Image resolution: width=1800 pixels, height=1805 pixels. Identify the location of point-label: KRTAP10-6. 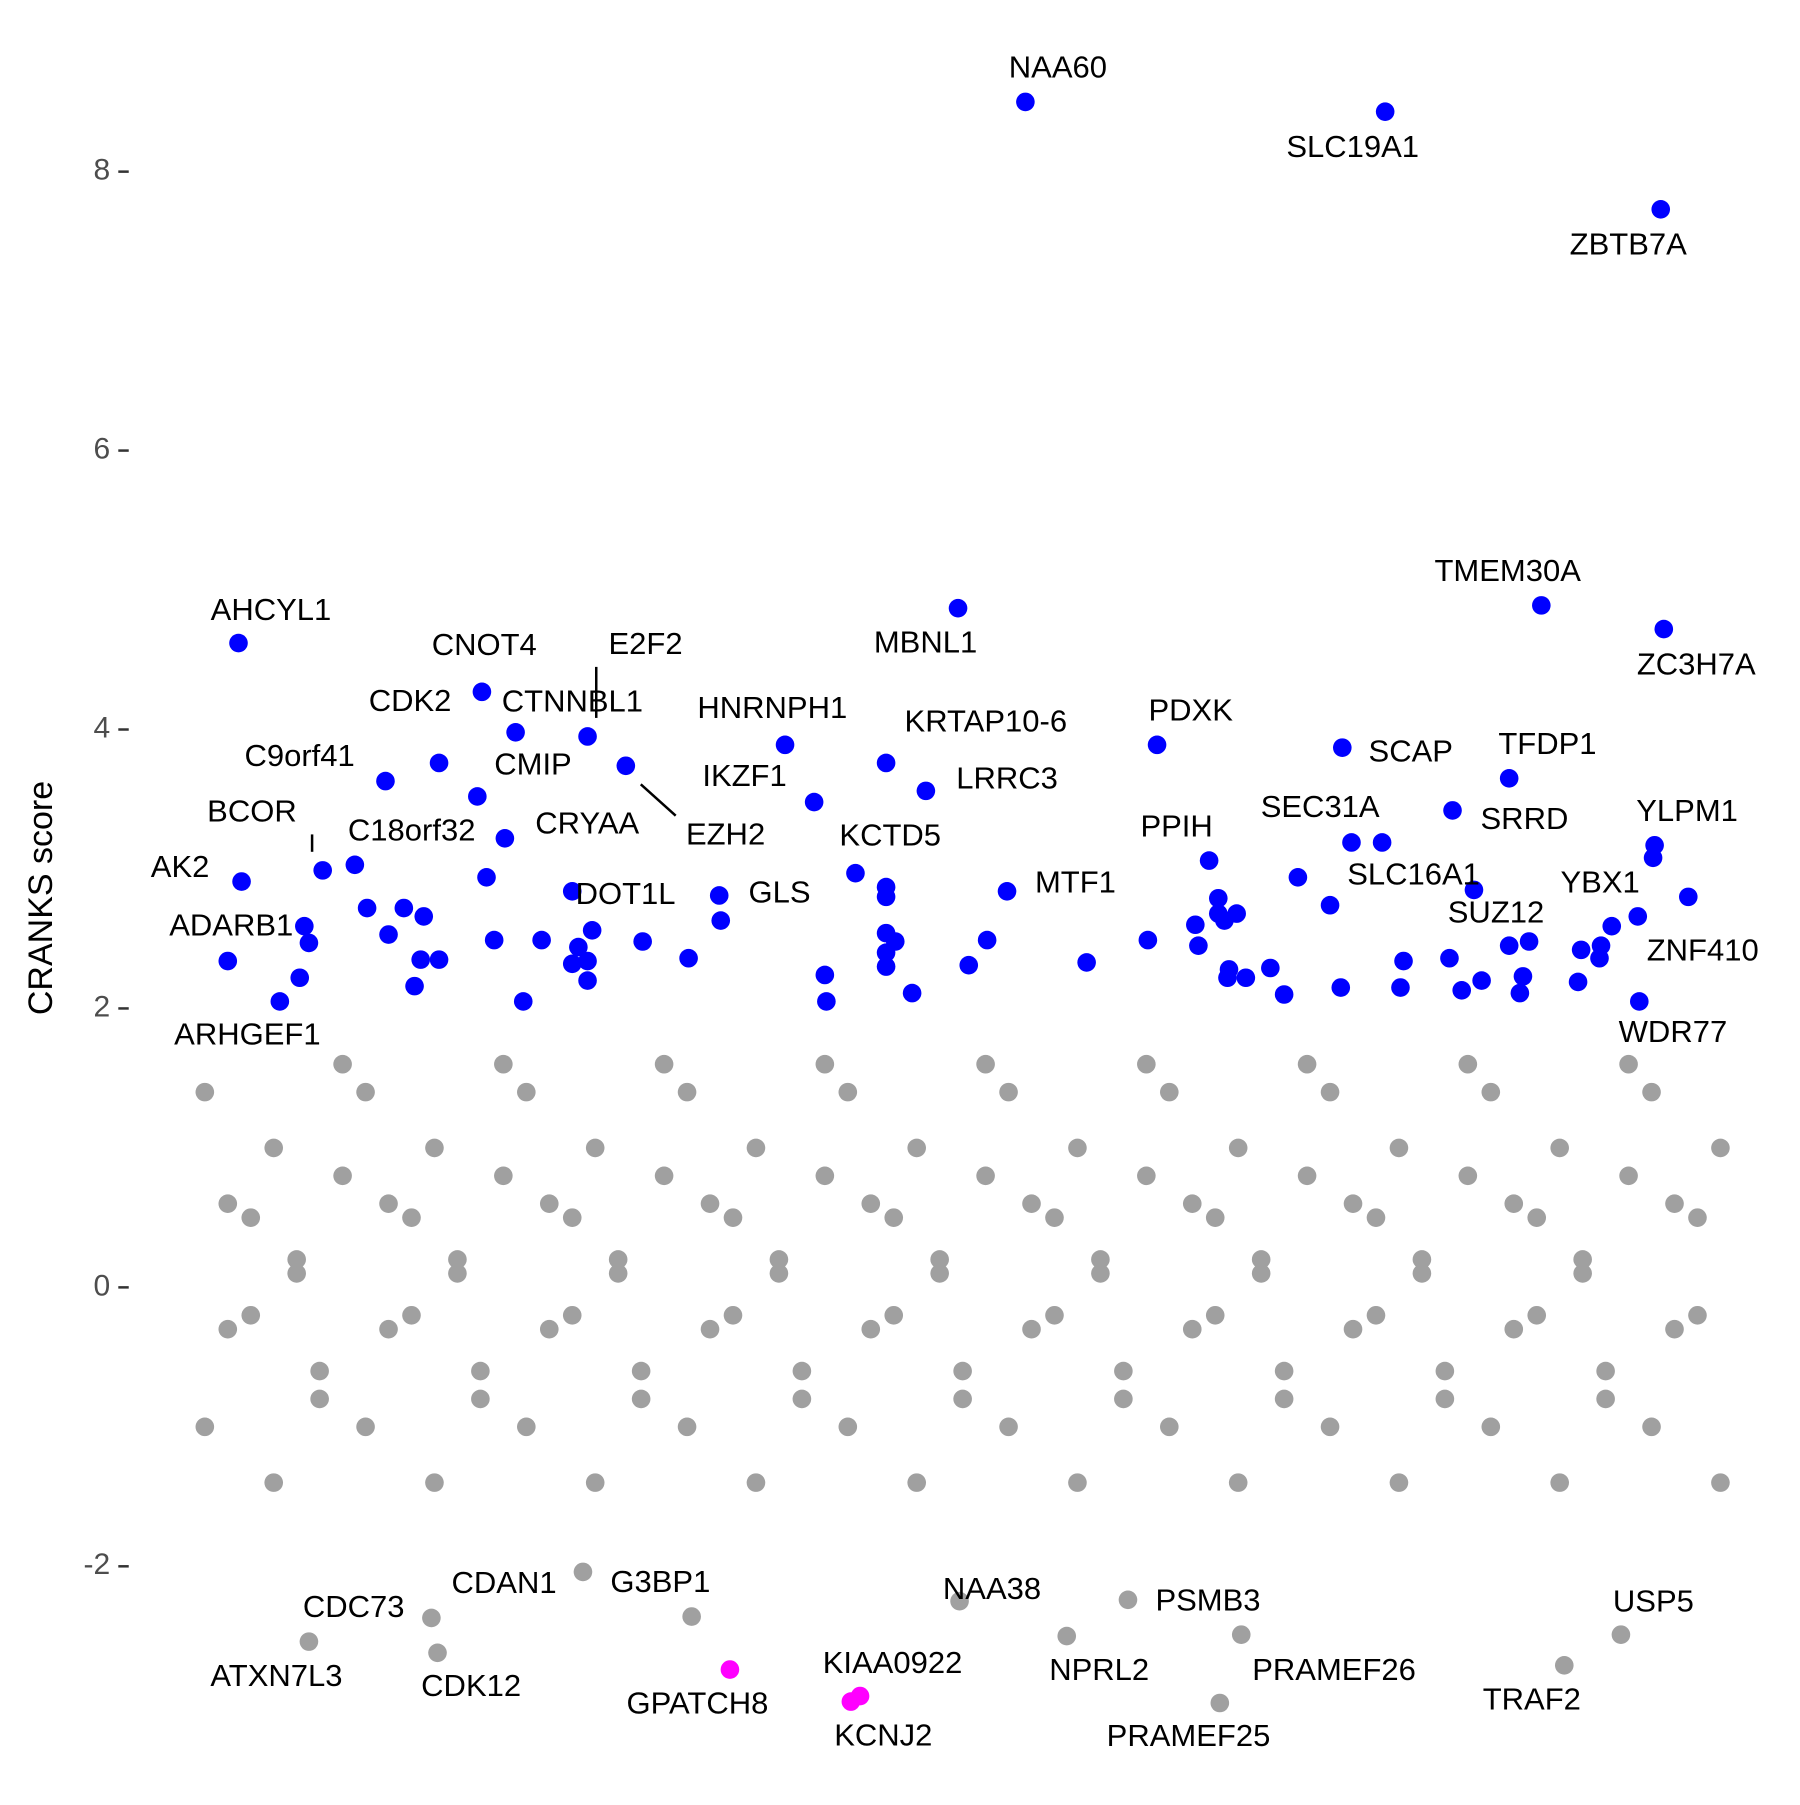
(986, 721).